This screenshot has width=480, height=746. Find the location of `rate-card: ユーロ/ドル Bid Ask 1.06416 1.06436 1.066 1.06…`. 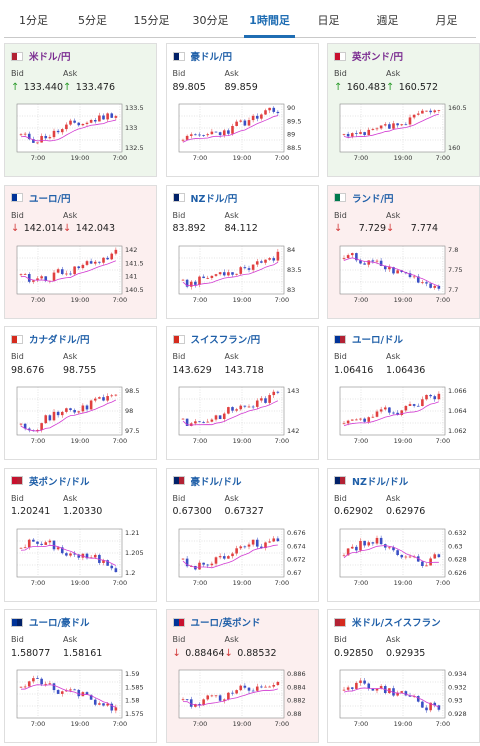

rate-card: ユーロ/ドル Bid Ask 1.06416 1.06436 1.066 1.06… is located at coordinates (403, 393).